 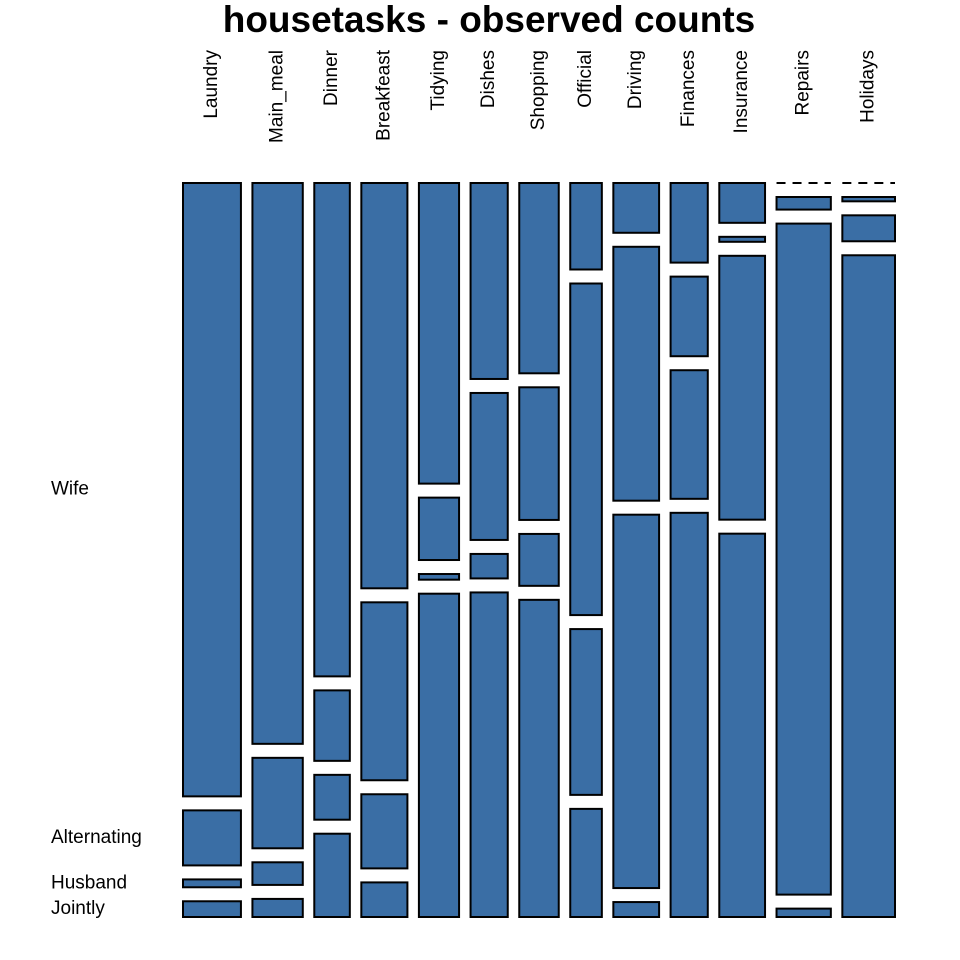 What do you see at coordinates (89, 882) in the screenshot?
I see `row-label: Husband` at bounding box center [89, 882].